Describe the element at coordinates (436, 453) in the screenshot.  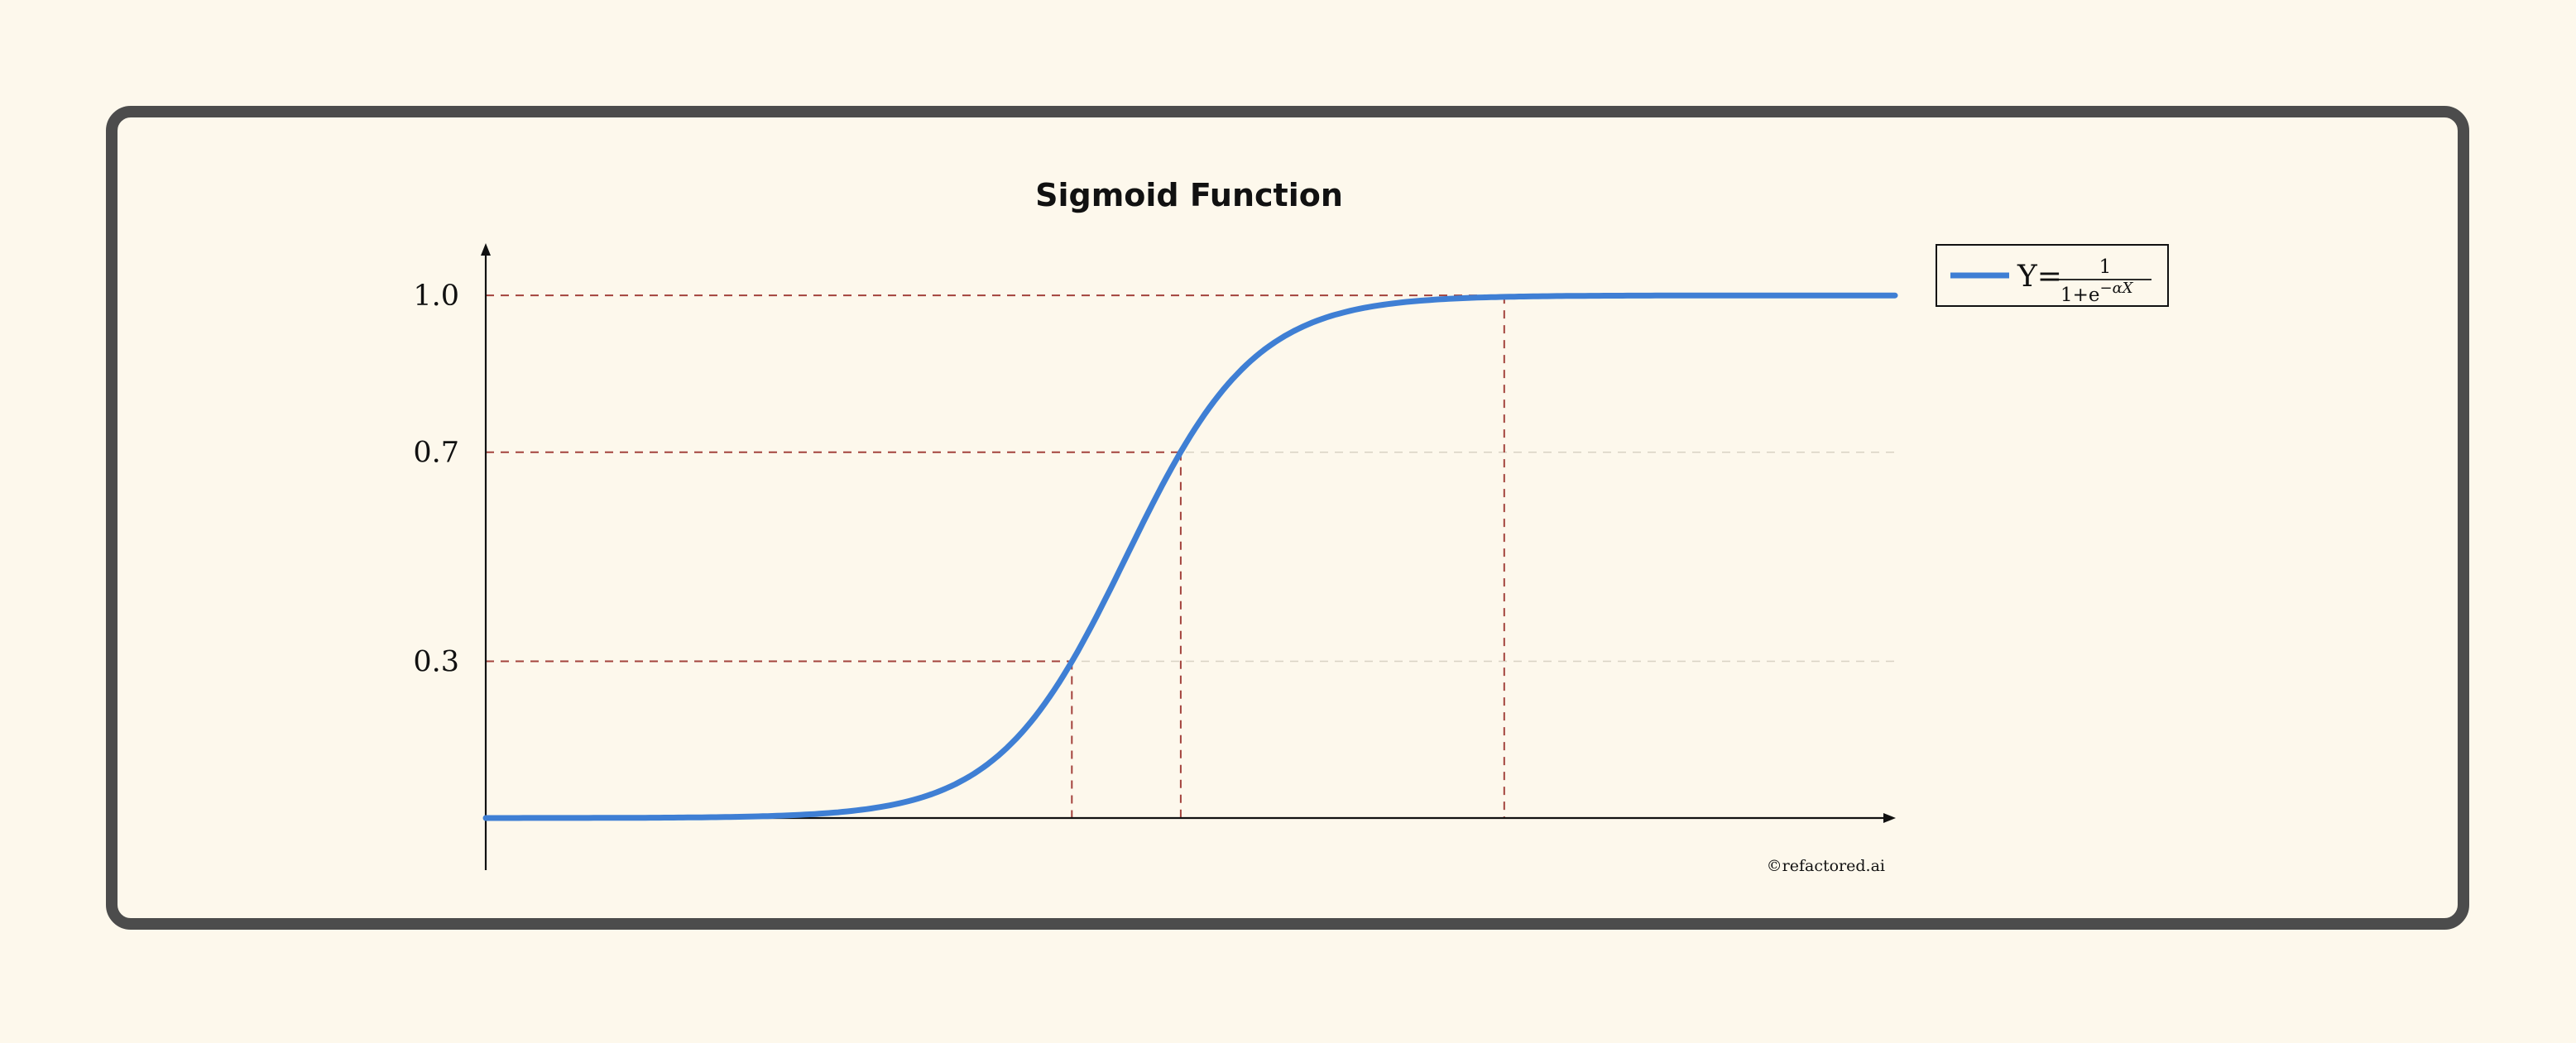
I see `y-tick-label-1: 0.7` at that location.